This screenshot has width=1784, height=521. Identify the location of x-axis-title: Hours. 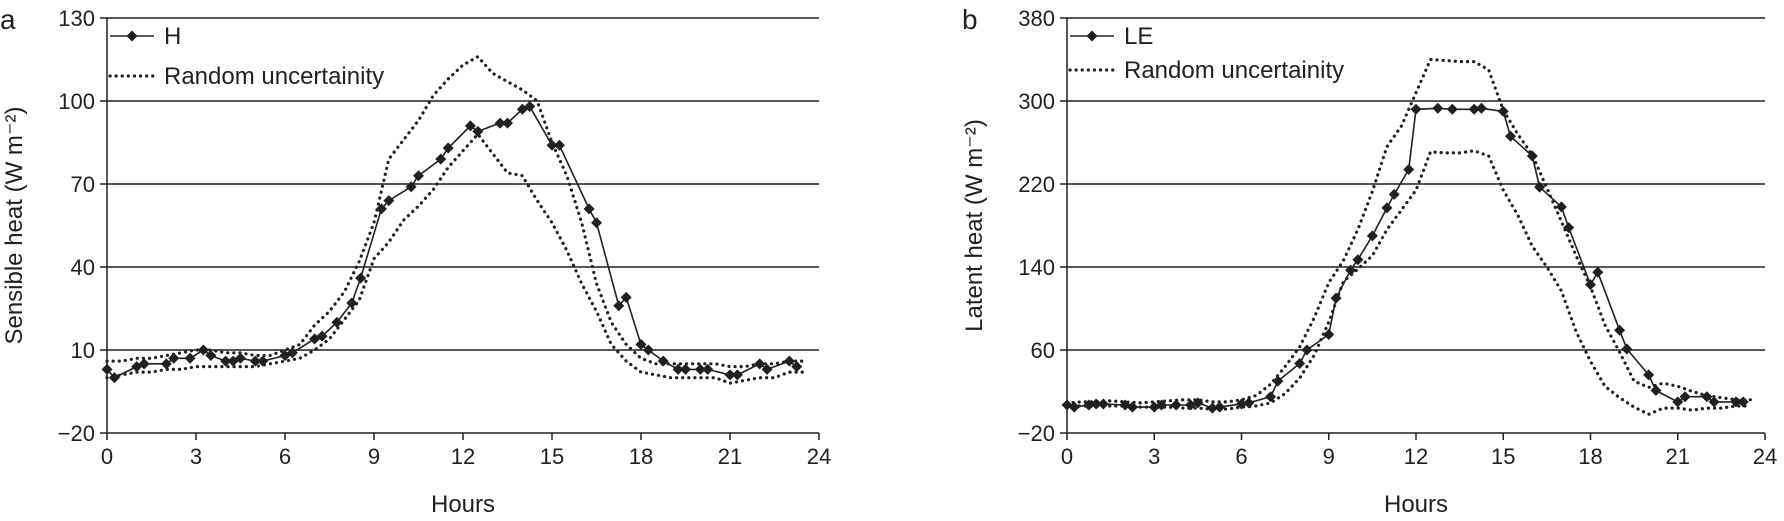
(463, 504).